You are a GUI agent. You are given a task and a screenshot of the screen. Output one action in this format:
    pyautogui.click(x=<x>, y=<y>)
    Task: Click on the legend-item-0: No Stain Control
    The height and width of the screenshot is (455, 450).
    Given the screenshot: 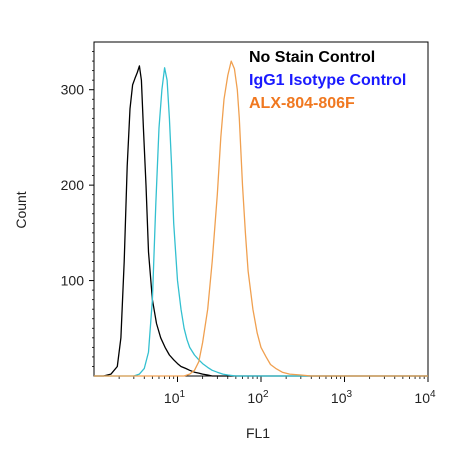 What is the action you would take?
    pyautogui.click(x=312, y=57)
    